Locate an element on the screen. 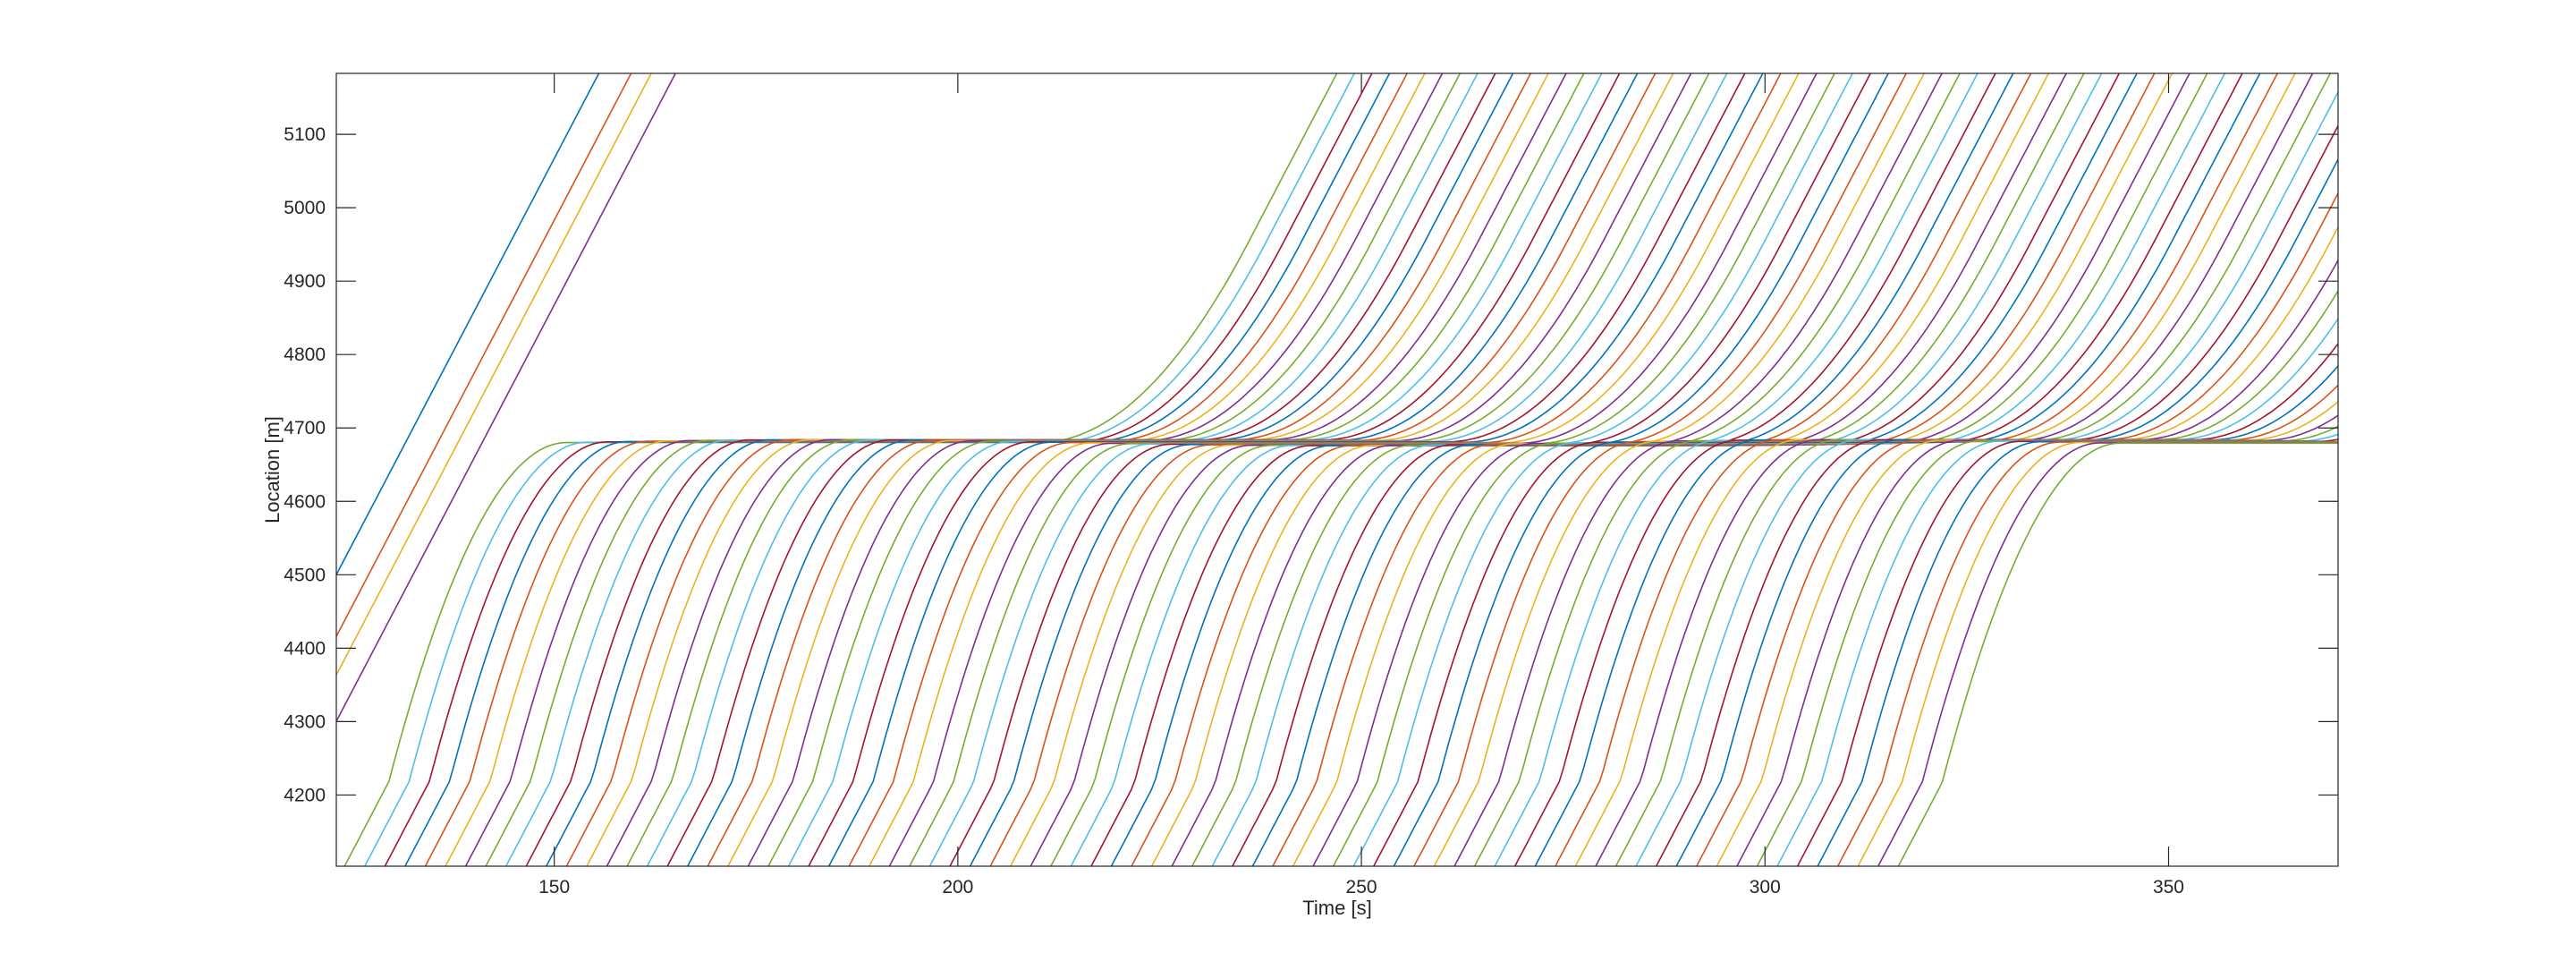  x-axis-label: Time [s] is located at coordinates (1336, 908).